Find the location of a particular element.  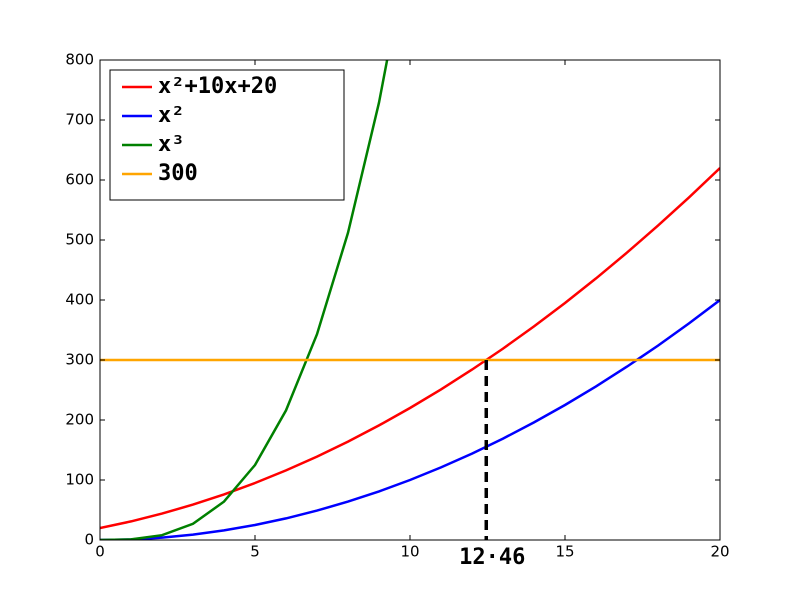

legend-label: x²+10x+20 is located at coordinates (217, 86).